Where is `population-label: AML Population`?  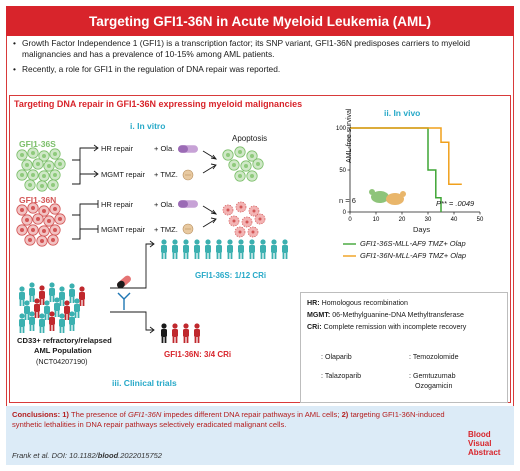
population-label: AML Population is located at coordinates (63, 350).